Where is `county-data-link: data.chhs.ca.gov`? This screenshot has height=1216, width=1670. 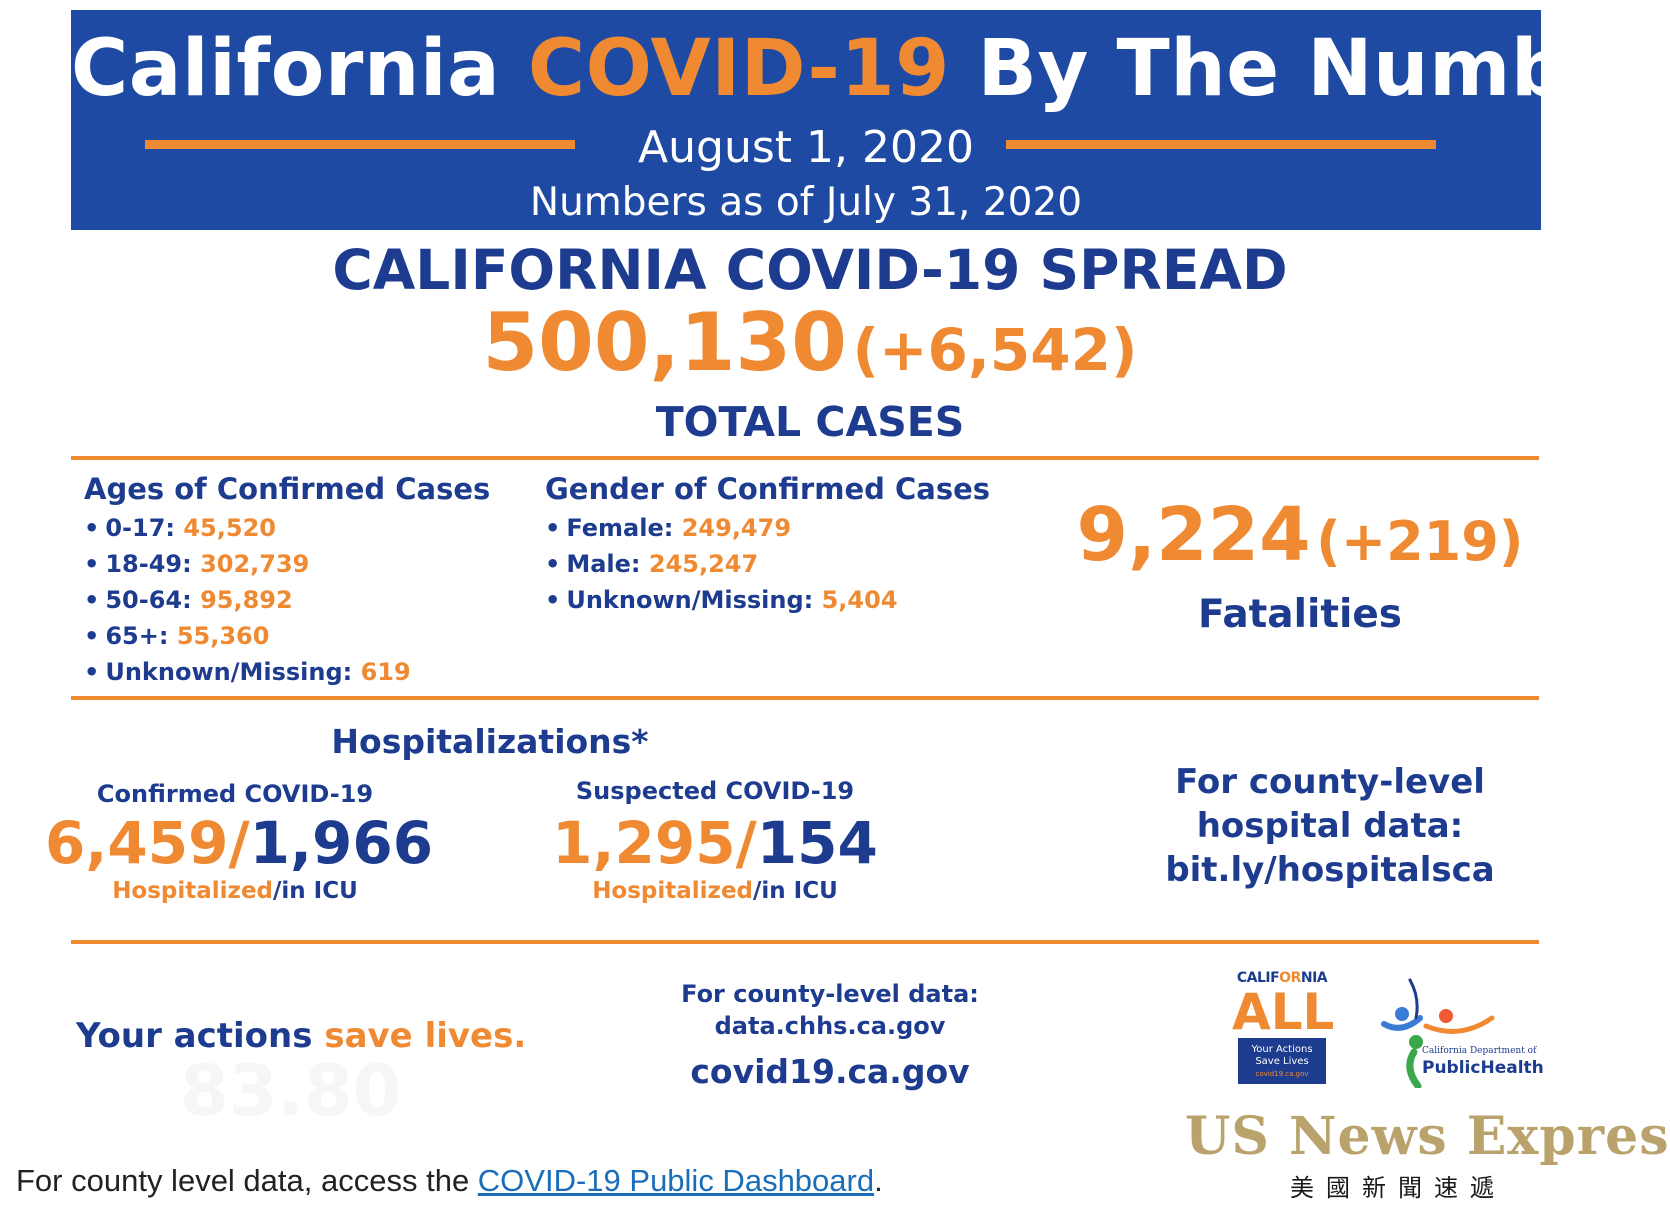 county-data-link: data.chhs.ca.gov is located at coordinates (830, 1026).